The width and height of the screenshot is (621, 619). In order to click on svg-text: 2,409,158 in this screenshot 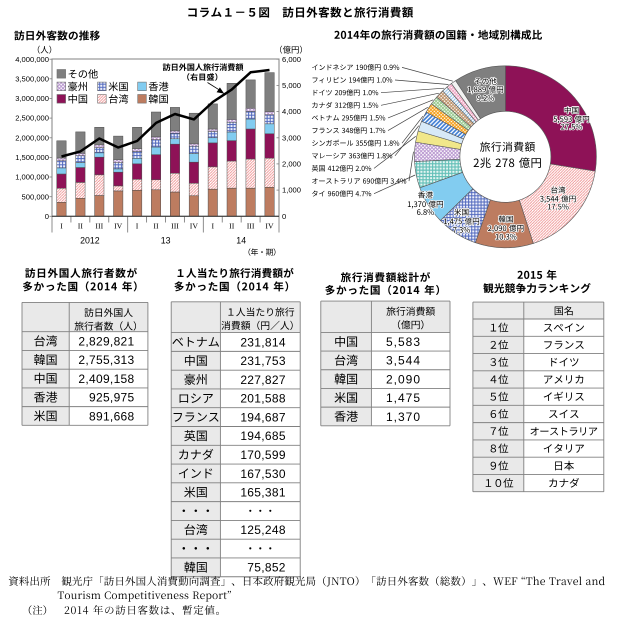, I will do `click(106, 379)`.